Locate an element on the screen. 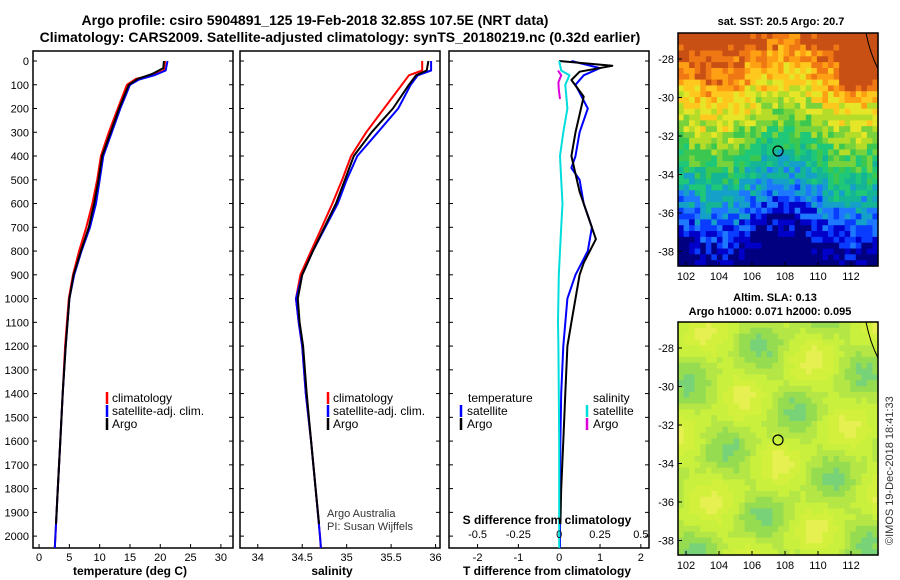  coastline is located at coordinates (872, 51).